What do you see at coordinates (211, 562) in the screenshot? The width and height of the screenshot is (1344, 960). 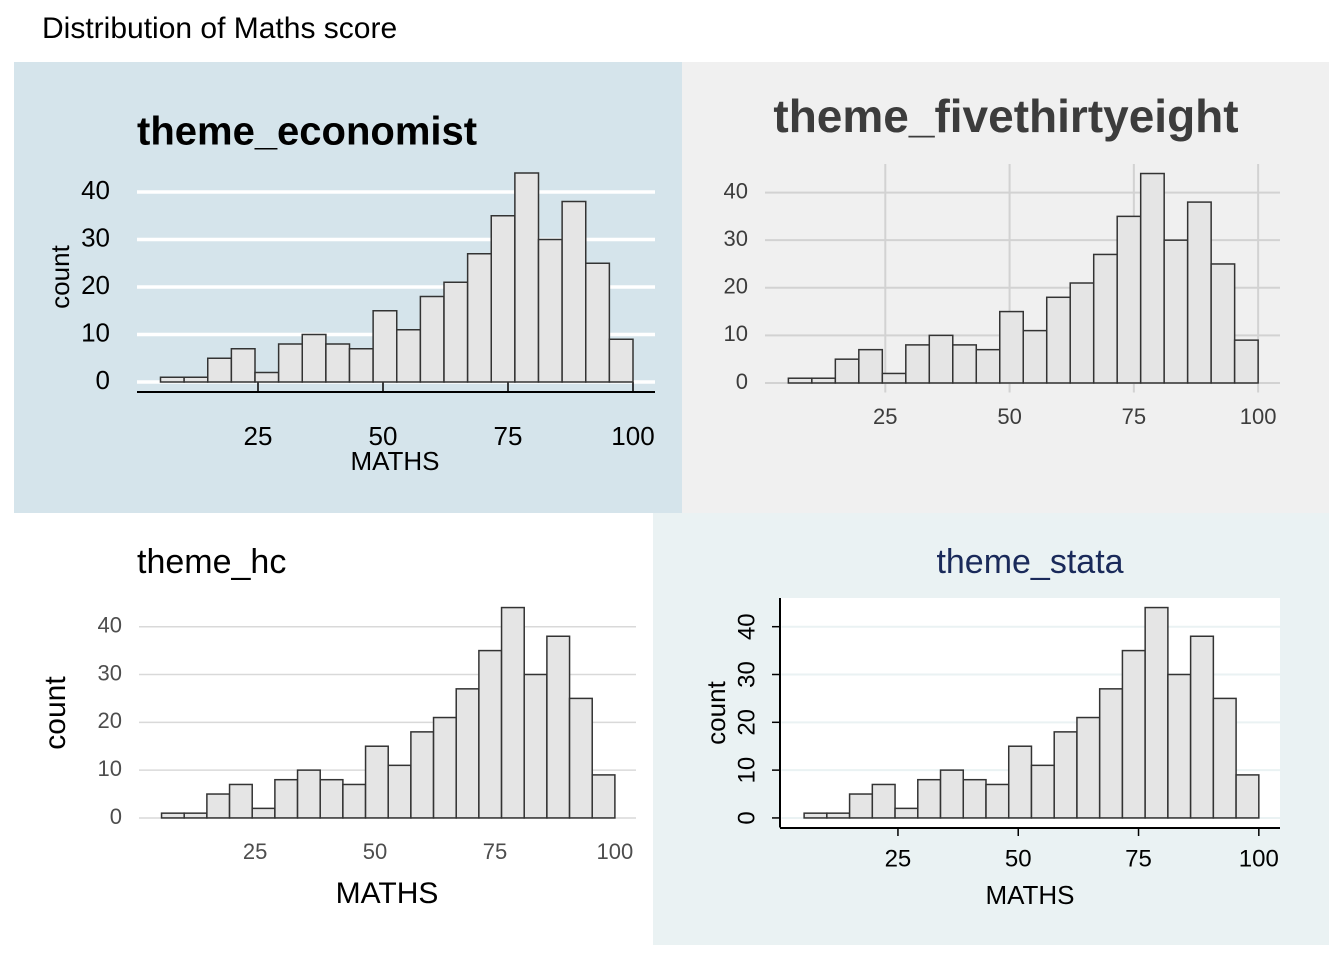 I see `chart-title: theme_hc` at bounding box center [211, 562].